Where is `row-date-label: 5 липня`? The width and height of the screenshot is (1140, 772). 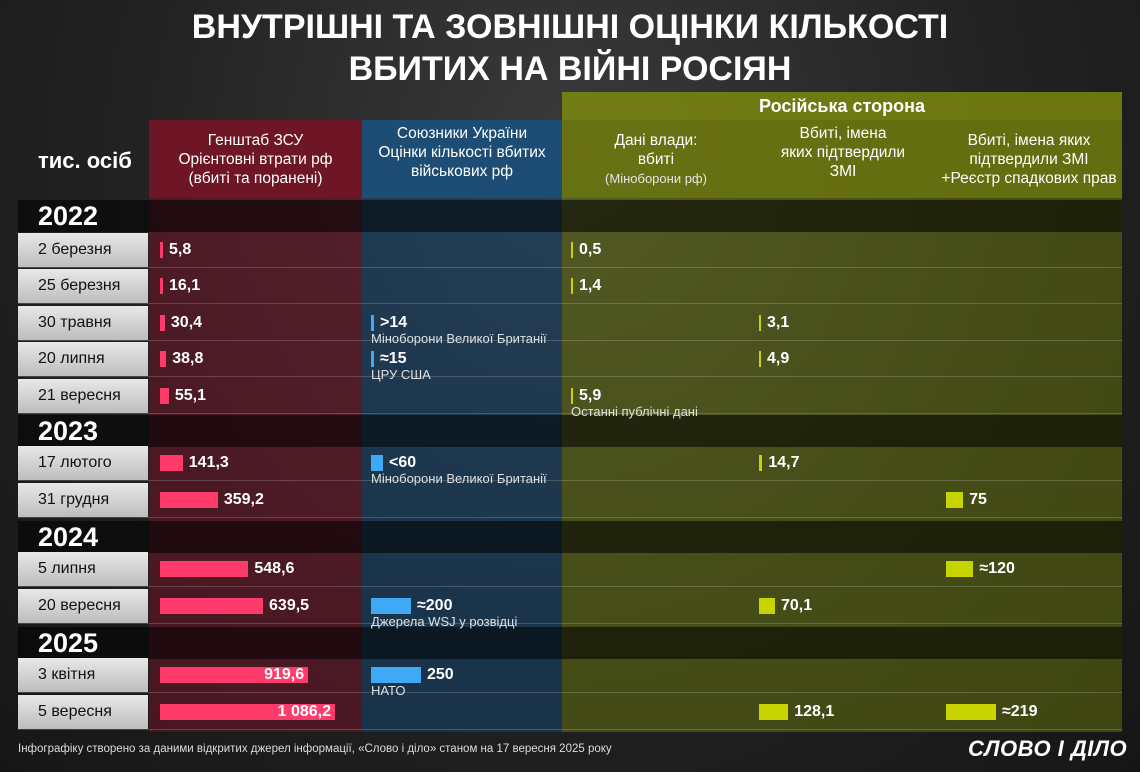 row-date-label: 5 липня is located at coordinates (83, 569).